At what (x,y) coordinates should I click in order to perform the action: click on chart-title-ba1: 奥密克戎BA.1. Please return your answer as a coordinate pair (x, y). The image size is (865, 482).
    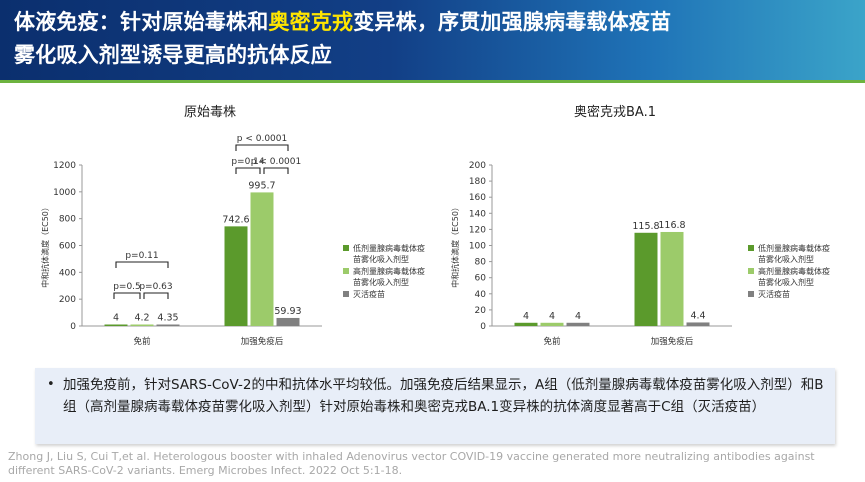
    Looking at the image, I should click on (615, 112).